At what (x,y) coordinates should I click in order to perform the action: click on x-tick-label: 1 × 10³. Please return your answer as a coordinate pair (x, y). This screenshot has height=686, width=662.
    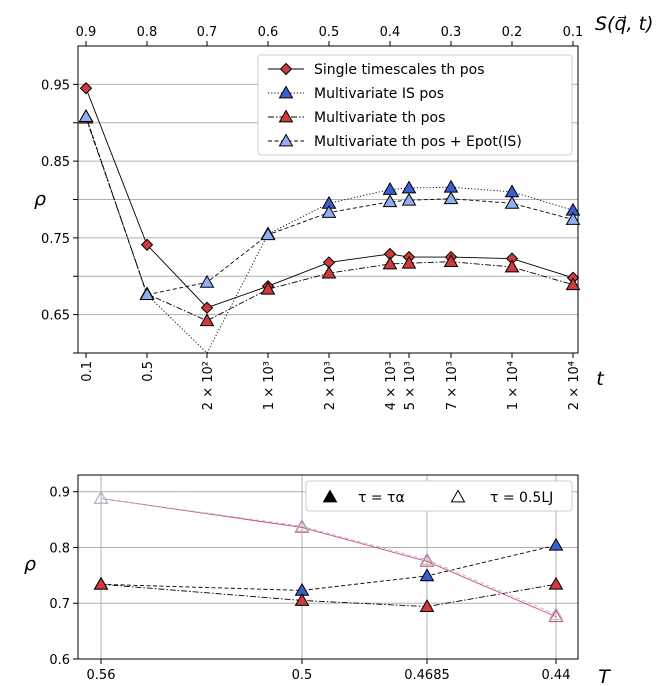
    Looking at the image, I should click on (269, 385).